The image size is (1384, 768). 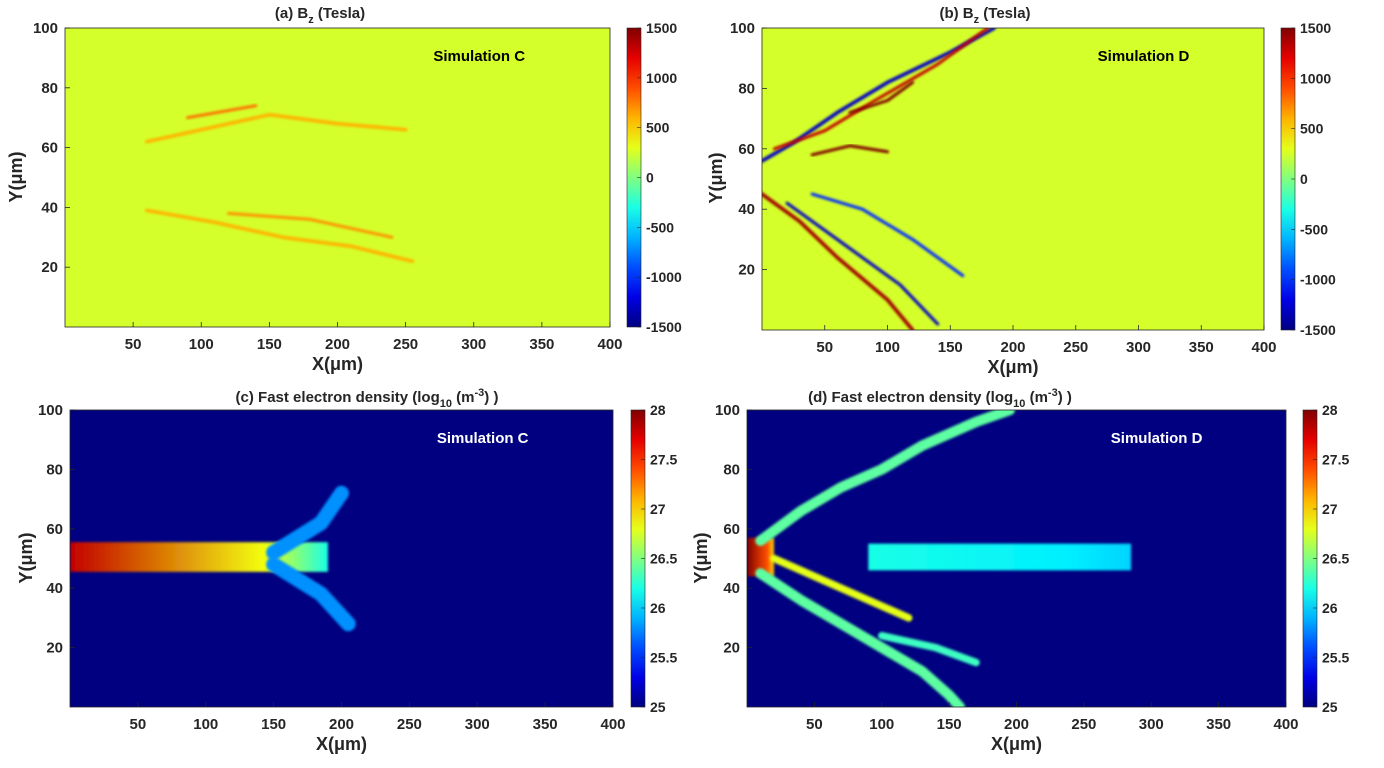 I want to click on panel-title: (d) Fast electron density (log10 (m-3) ), so click(x=940, y=398).